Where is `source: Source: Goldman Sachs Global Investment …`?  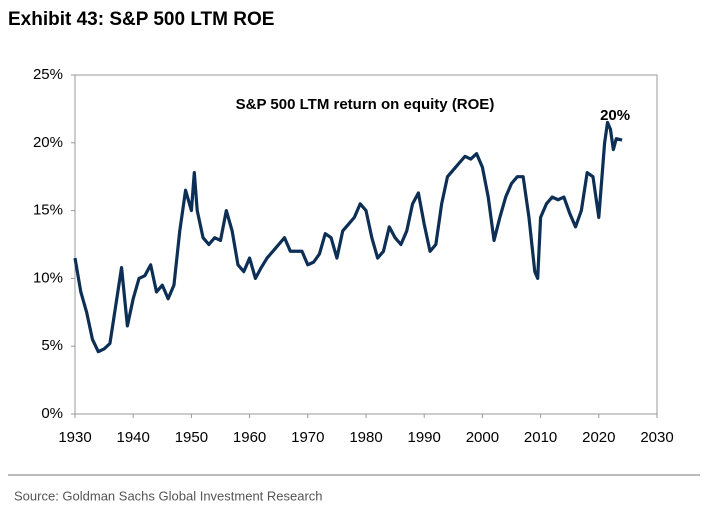
source: Source: Goldman Sachs Global Investment … is located at coordinates (168, 495).